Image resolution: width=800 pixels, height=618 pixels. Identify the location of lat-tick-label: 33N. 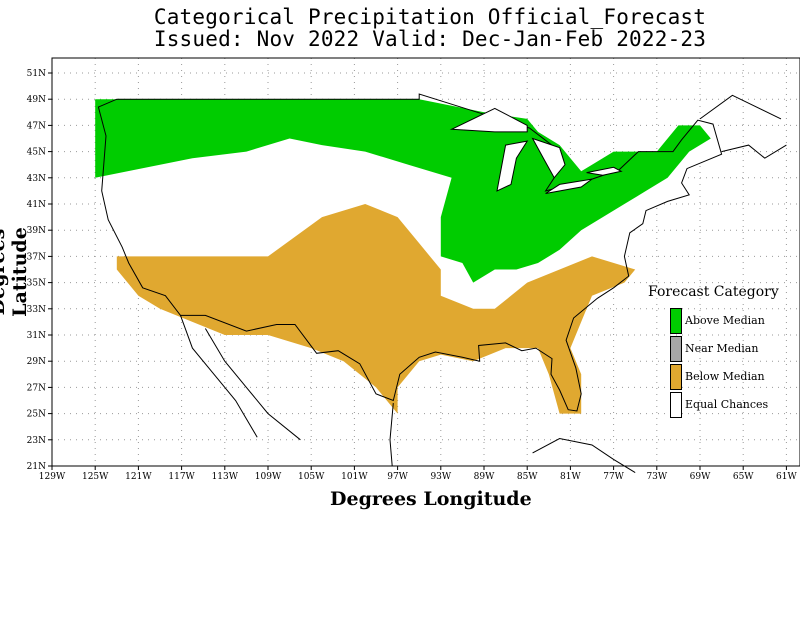
(36, 310).